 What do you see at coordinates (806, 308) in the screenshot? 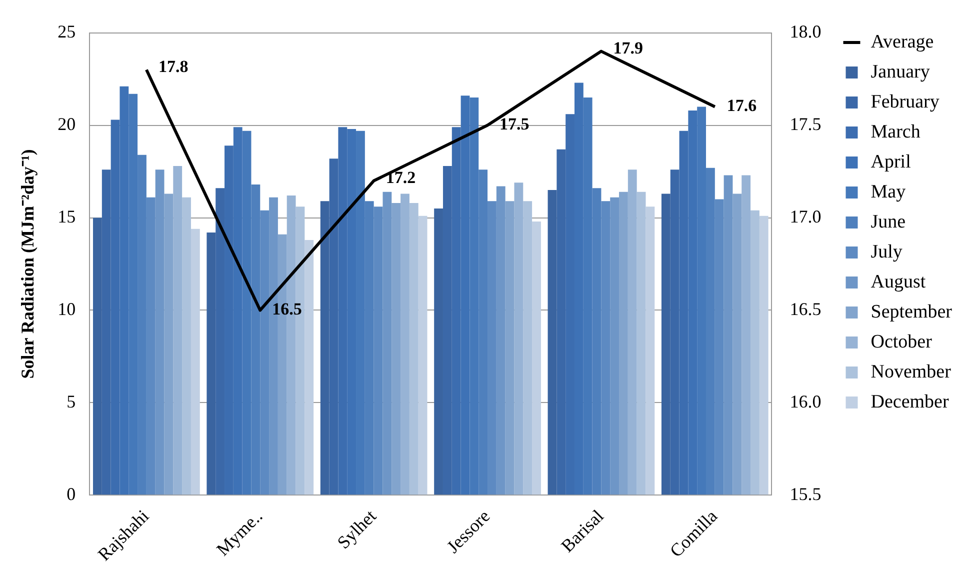
I see `y2-tick-label: 16.5` at bounding box center [806, 308].